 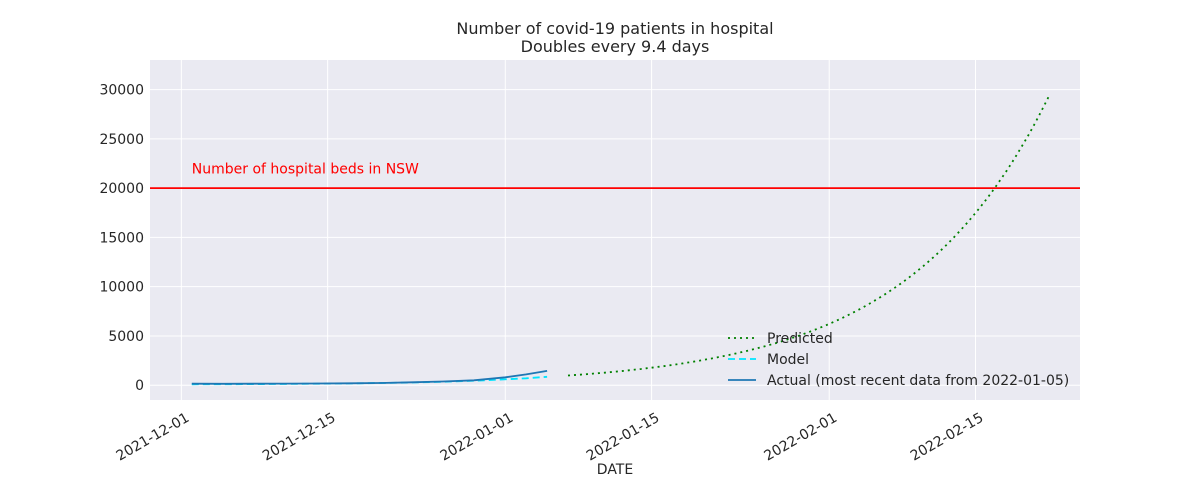 I want to click on x-tick-label: 2022-01-01, so click(x=477, y=437).